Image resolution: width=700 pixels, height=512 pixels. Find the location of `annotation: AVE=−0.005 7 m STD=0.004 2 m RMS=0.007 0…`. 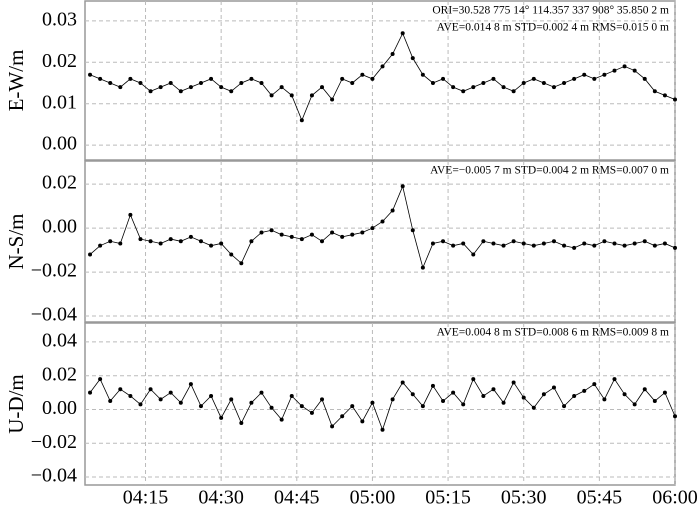

annotation: AVE=−0.005 7 m STD=0.004 2 m RMS=0.007 0… is located at coordinates (549, 171).